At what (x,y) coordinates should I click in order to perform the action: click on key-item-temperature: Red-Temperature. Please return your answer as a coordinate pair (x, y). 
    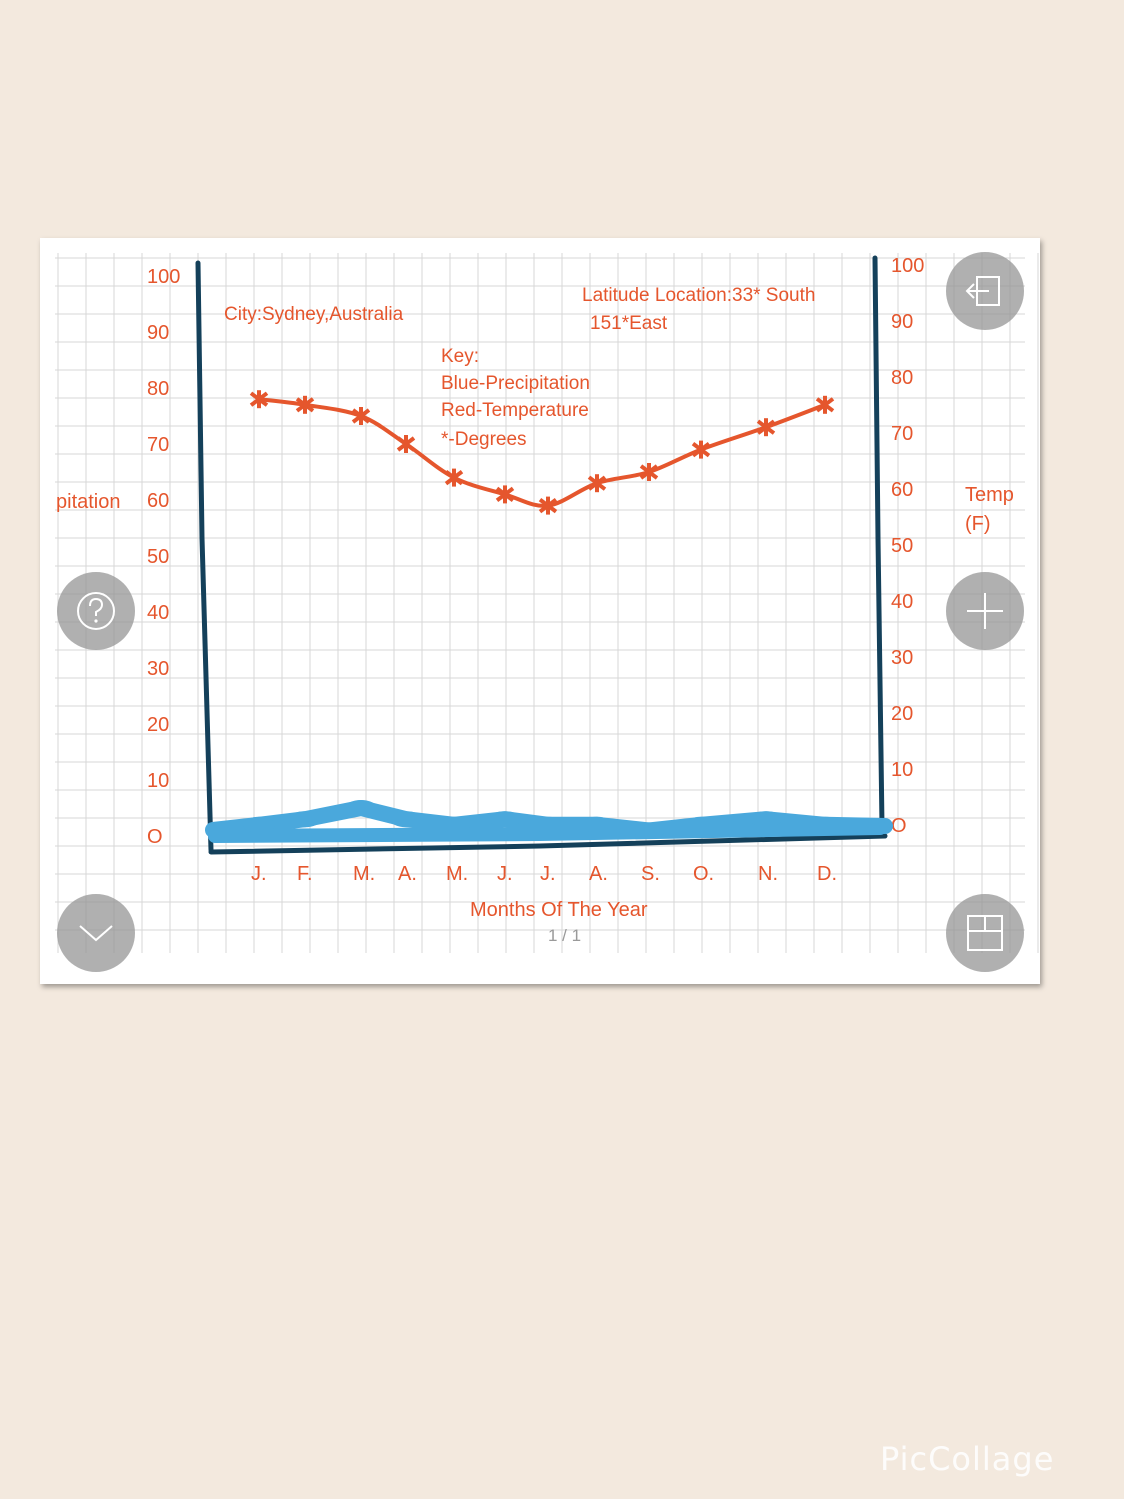
    Looking at the image, I should click on (515, 410).